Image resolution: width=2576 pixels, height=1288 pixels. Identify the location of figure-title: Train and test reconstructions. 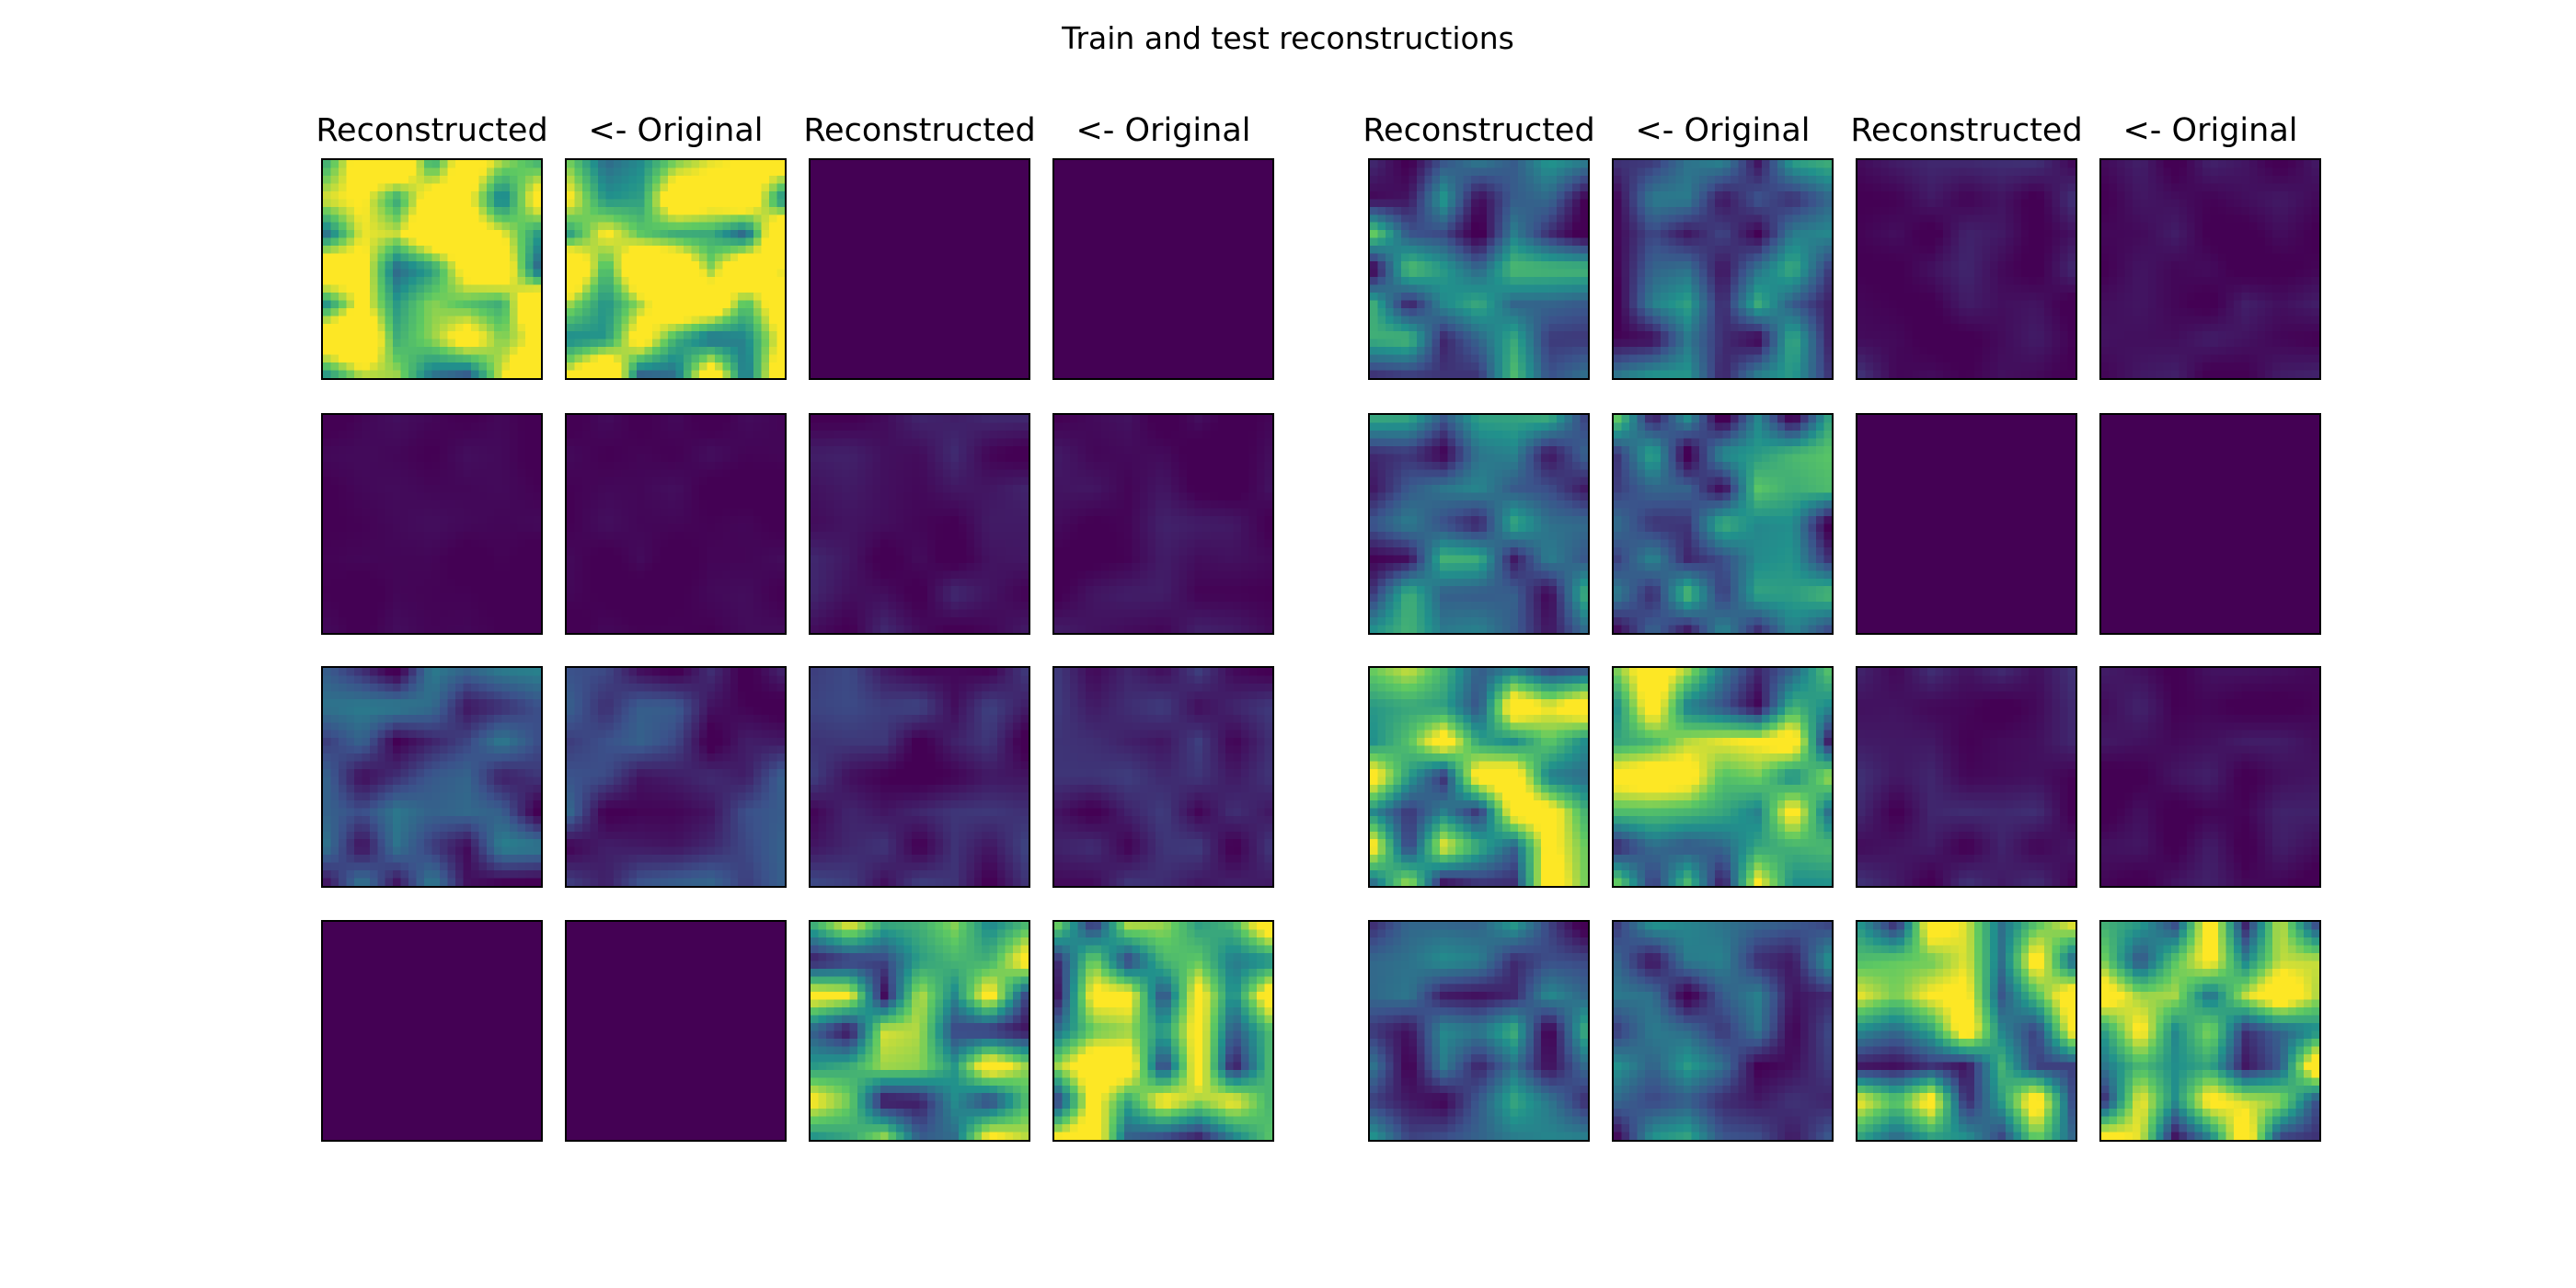
(1288, 38).